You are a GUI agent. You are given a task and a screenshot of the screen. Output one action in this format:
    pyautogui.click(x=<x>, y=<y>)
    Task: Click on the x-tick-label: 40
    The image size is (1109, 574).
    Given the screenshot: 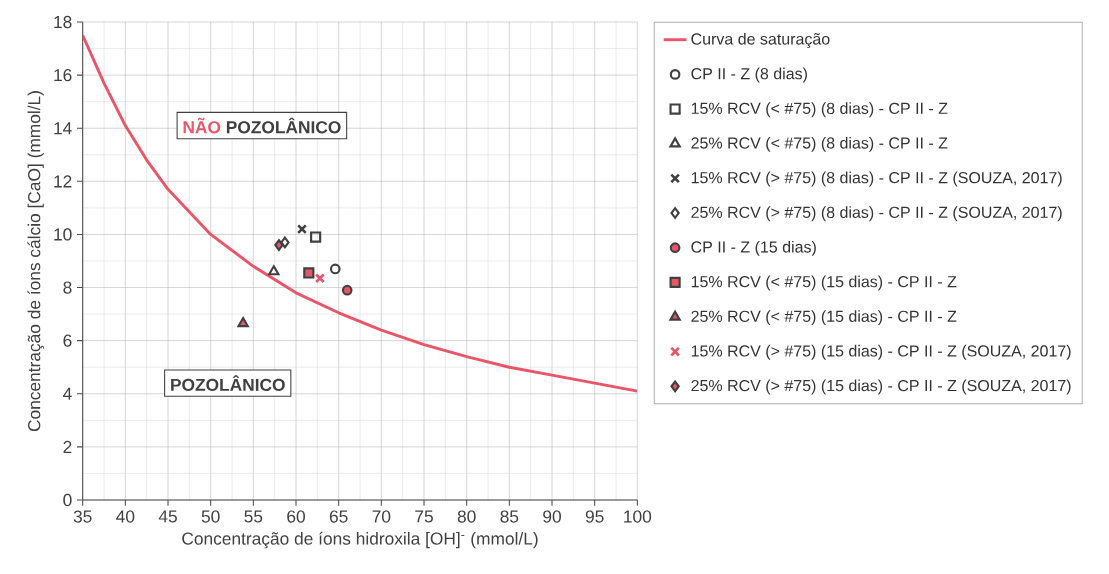 What is the action you would take?
    pyautogui.click(x=125, y=516)
    